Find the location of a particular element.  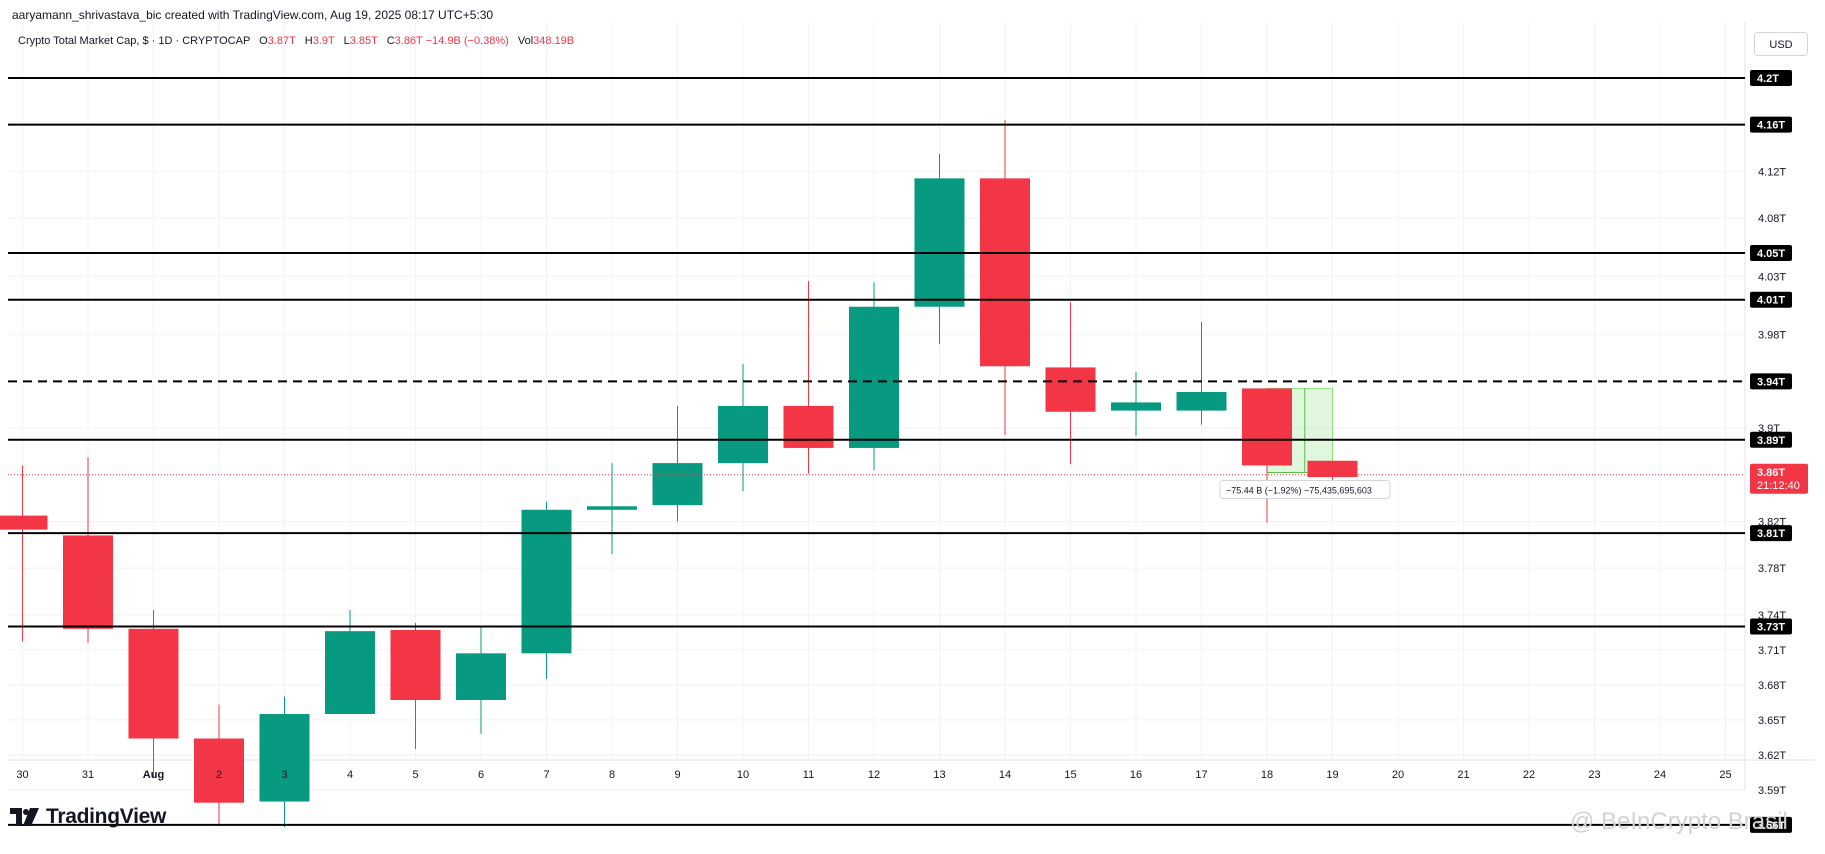

x-tick-label: 4 is located at coordinates (350, 775).